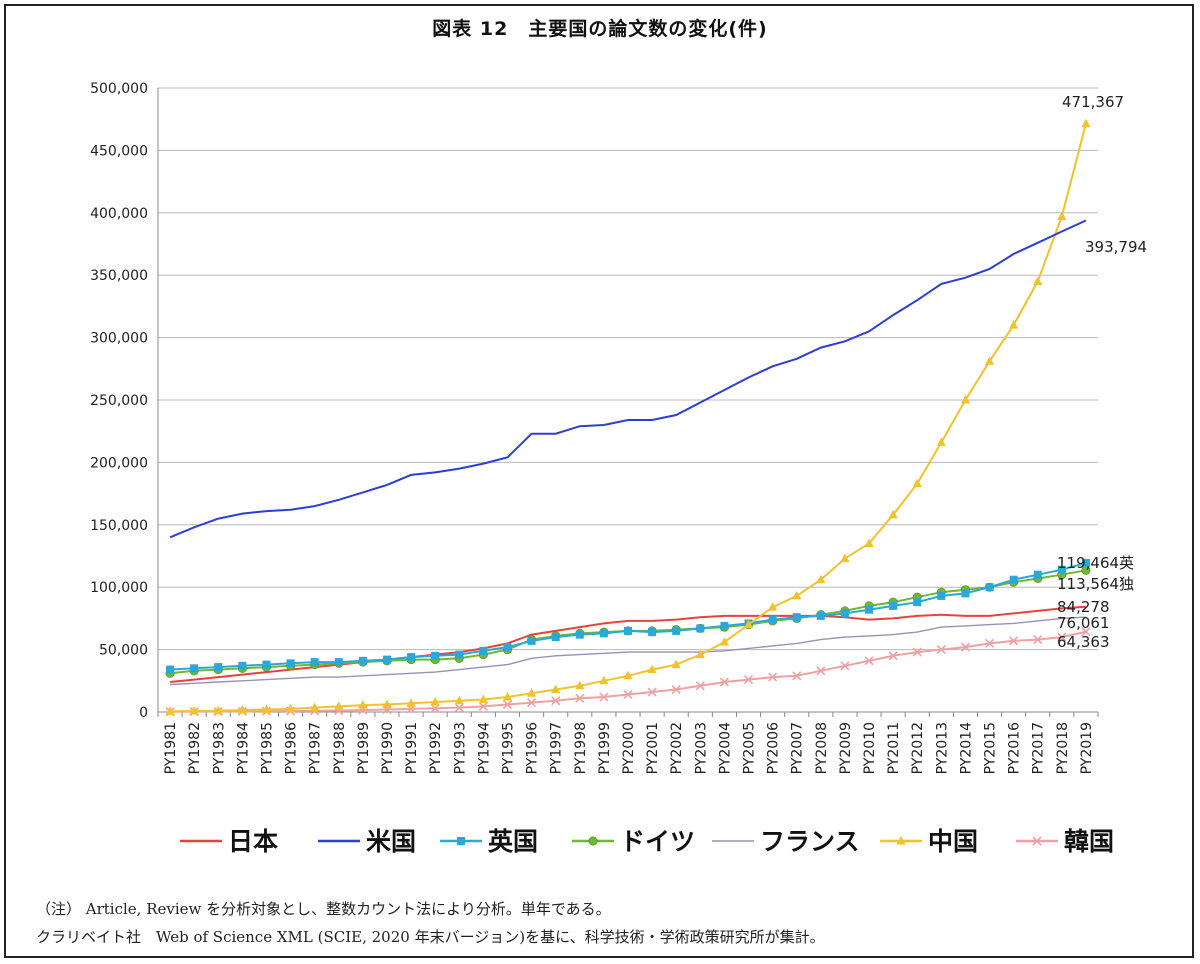 The image size is (1200, 964). What do you see at coordinates (701, 748) in the screenshot?
I see `x-tick-label: PY2003` at bounding box center [701, 748].